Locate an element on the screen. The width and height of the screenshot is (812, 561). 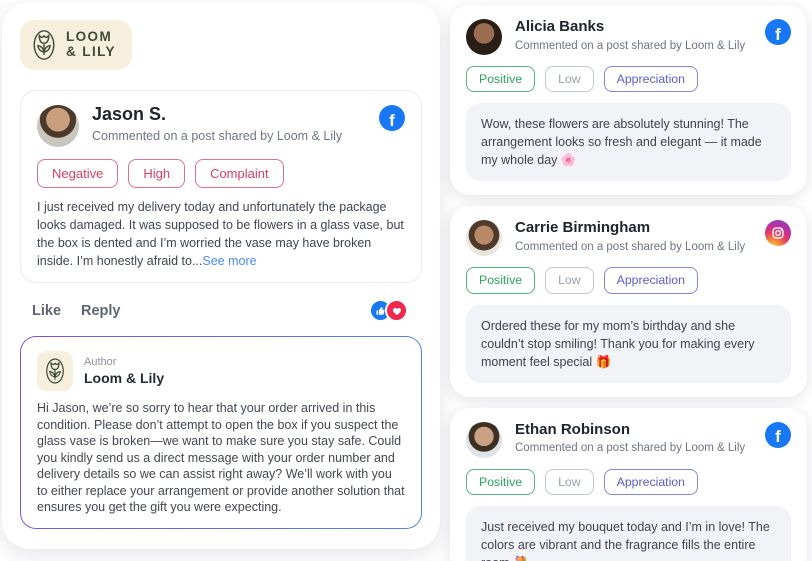
reply-author-block: Author Loom & Lily is located at coordinates (124, 371).